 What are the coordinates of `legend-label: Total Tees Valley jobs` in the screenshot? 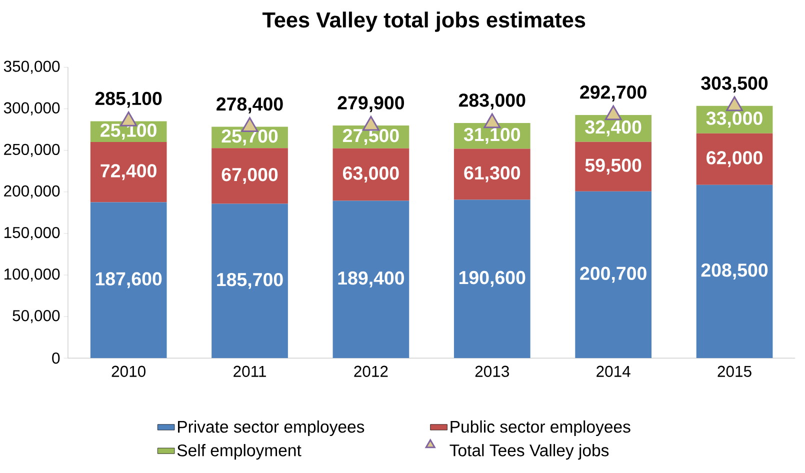 It's located at (529, 452).